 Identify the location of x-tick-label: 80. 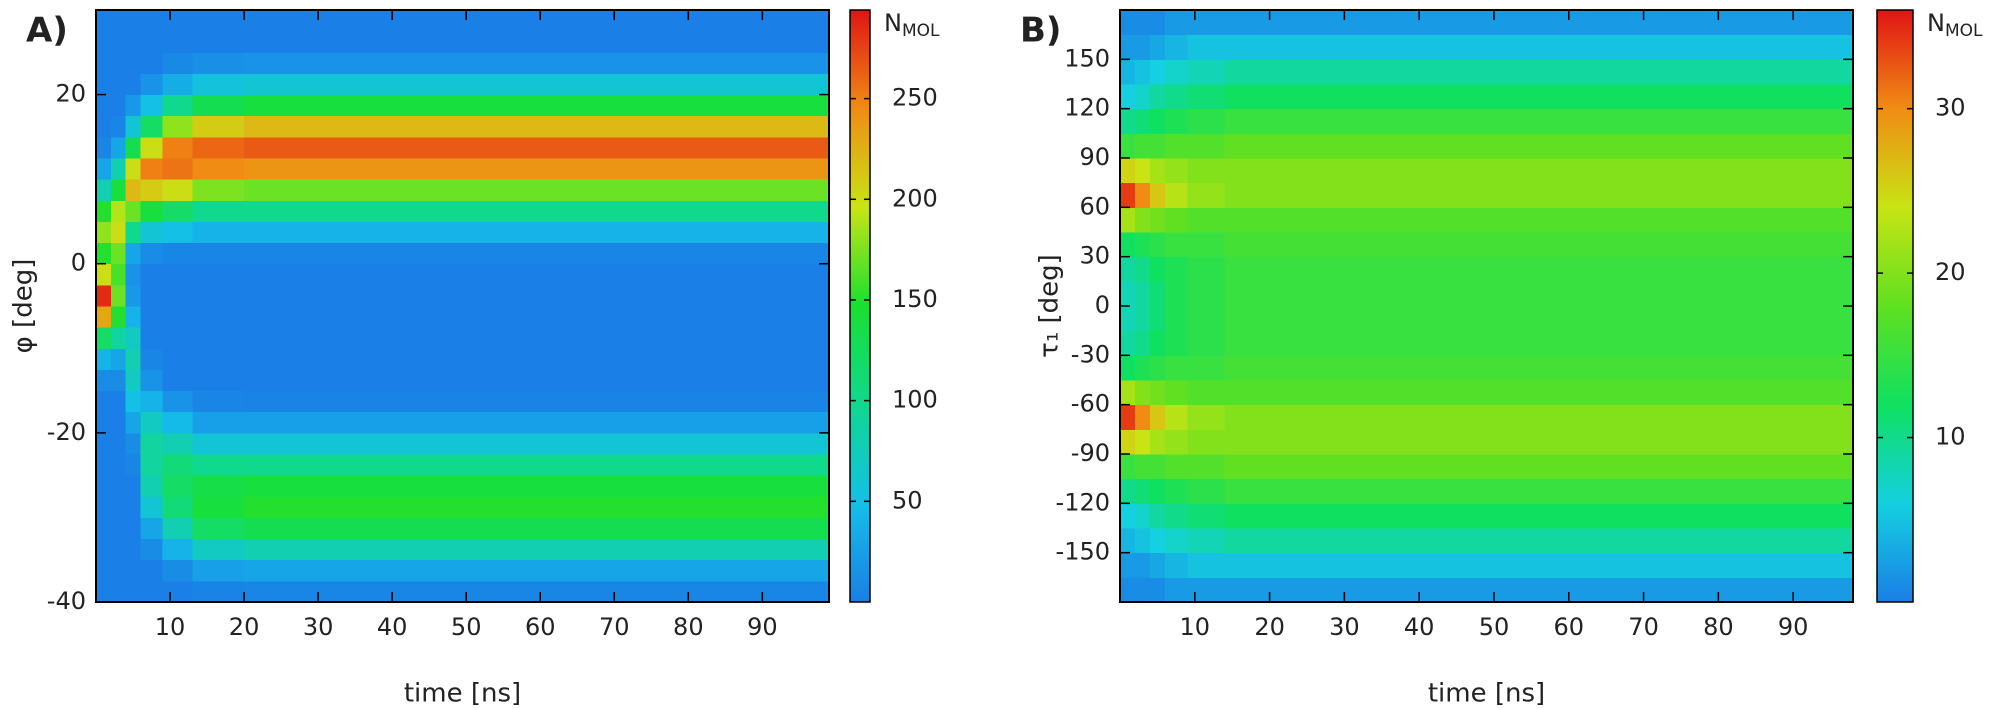
(1718, 627).